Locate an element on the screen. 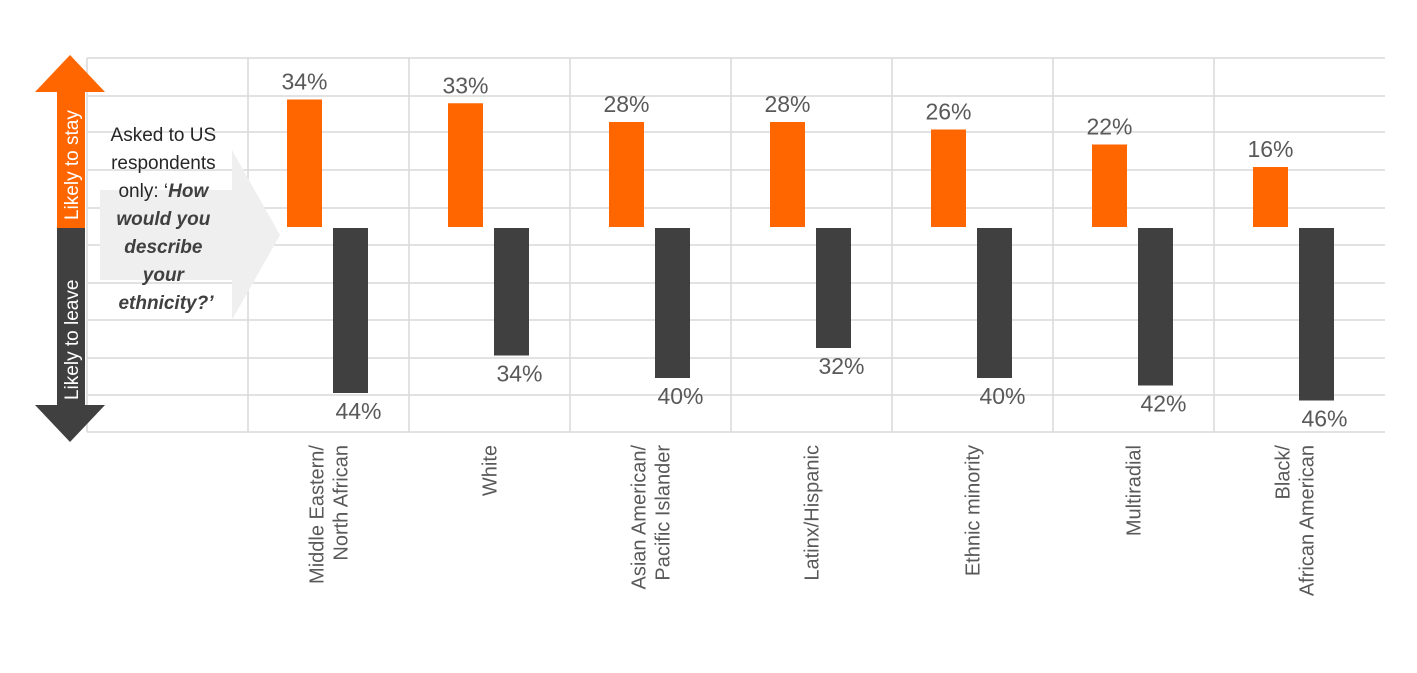 The height and width of the screenshot is (673, 1417). likely-to-stay-label: Likely to stay is located at coordinates (72, 165).